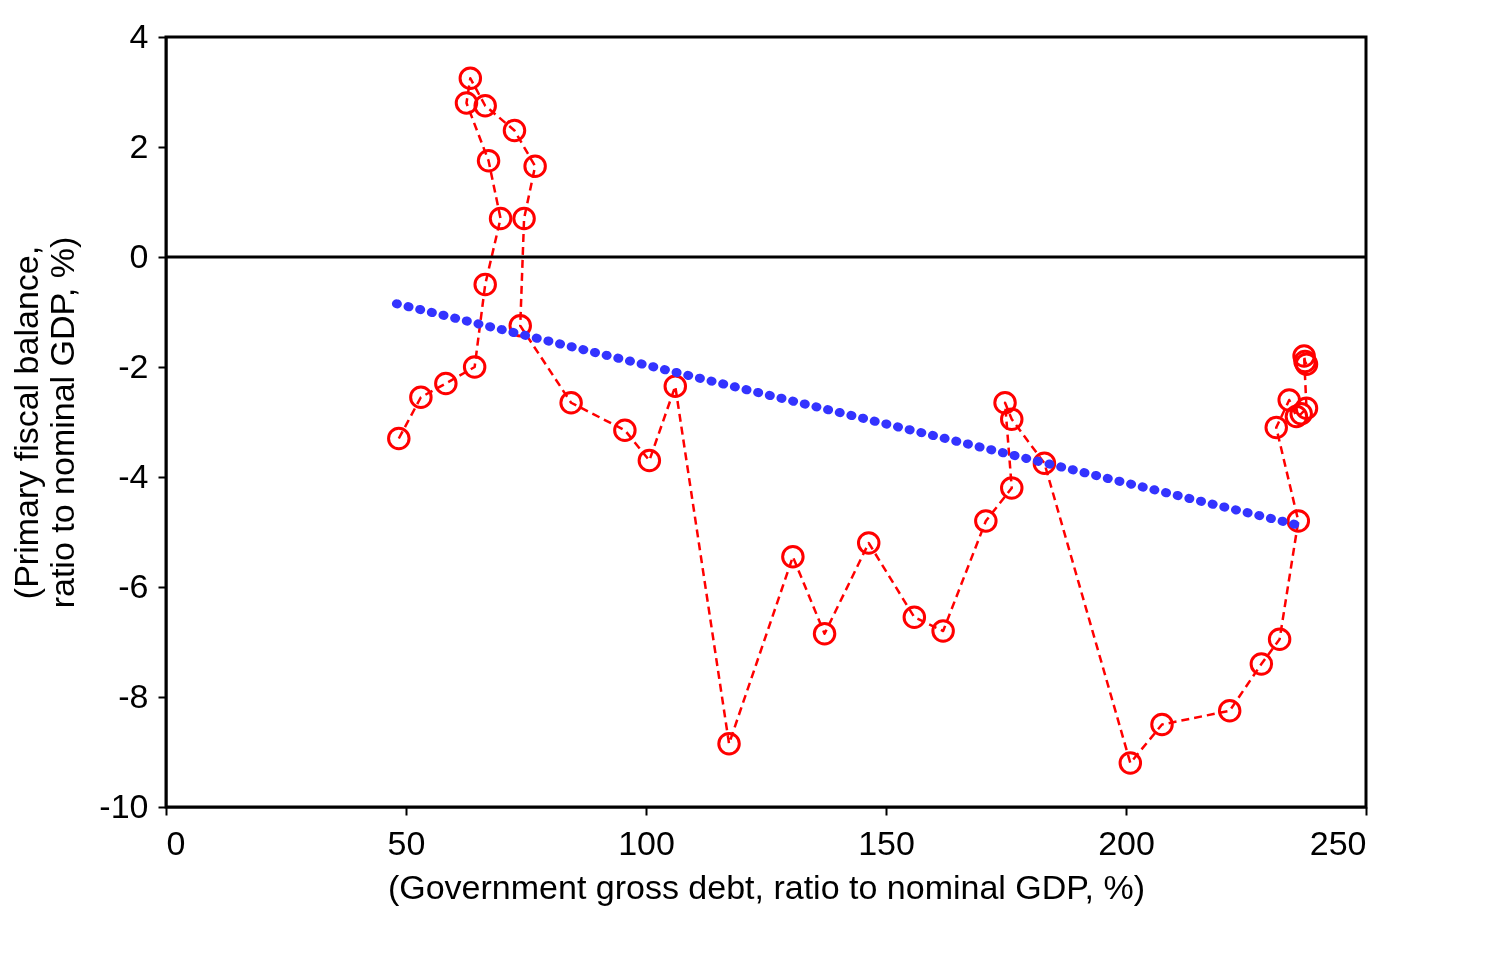 The width and height of the screenshot is (1489, 953). Describe the element at coordinates (139, 255) in the screenshot. I see `y-tick-label: 0` at that location.